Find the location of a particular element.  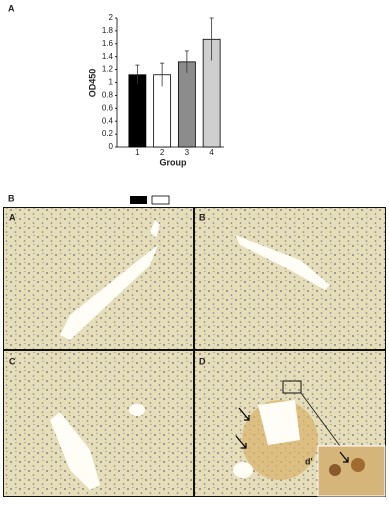

inset is located at coordinates (351, 471).